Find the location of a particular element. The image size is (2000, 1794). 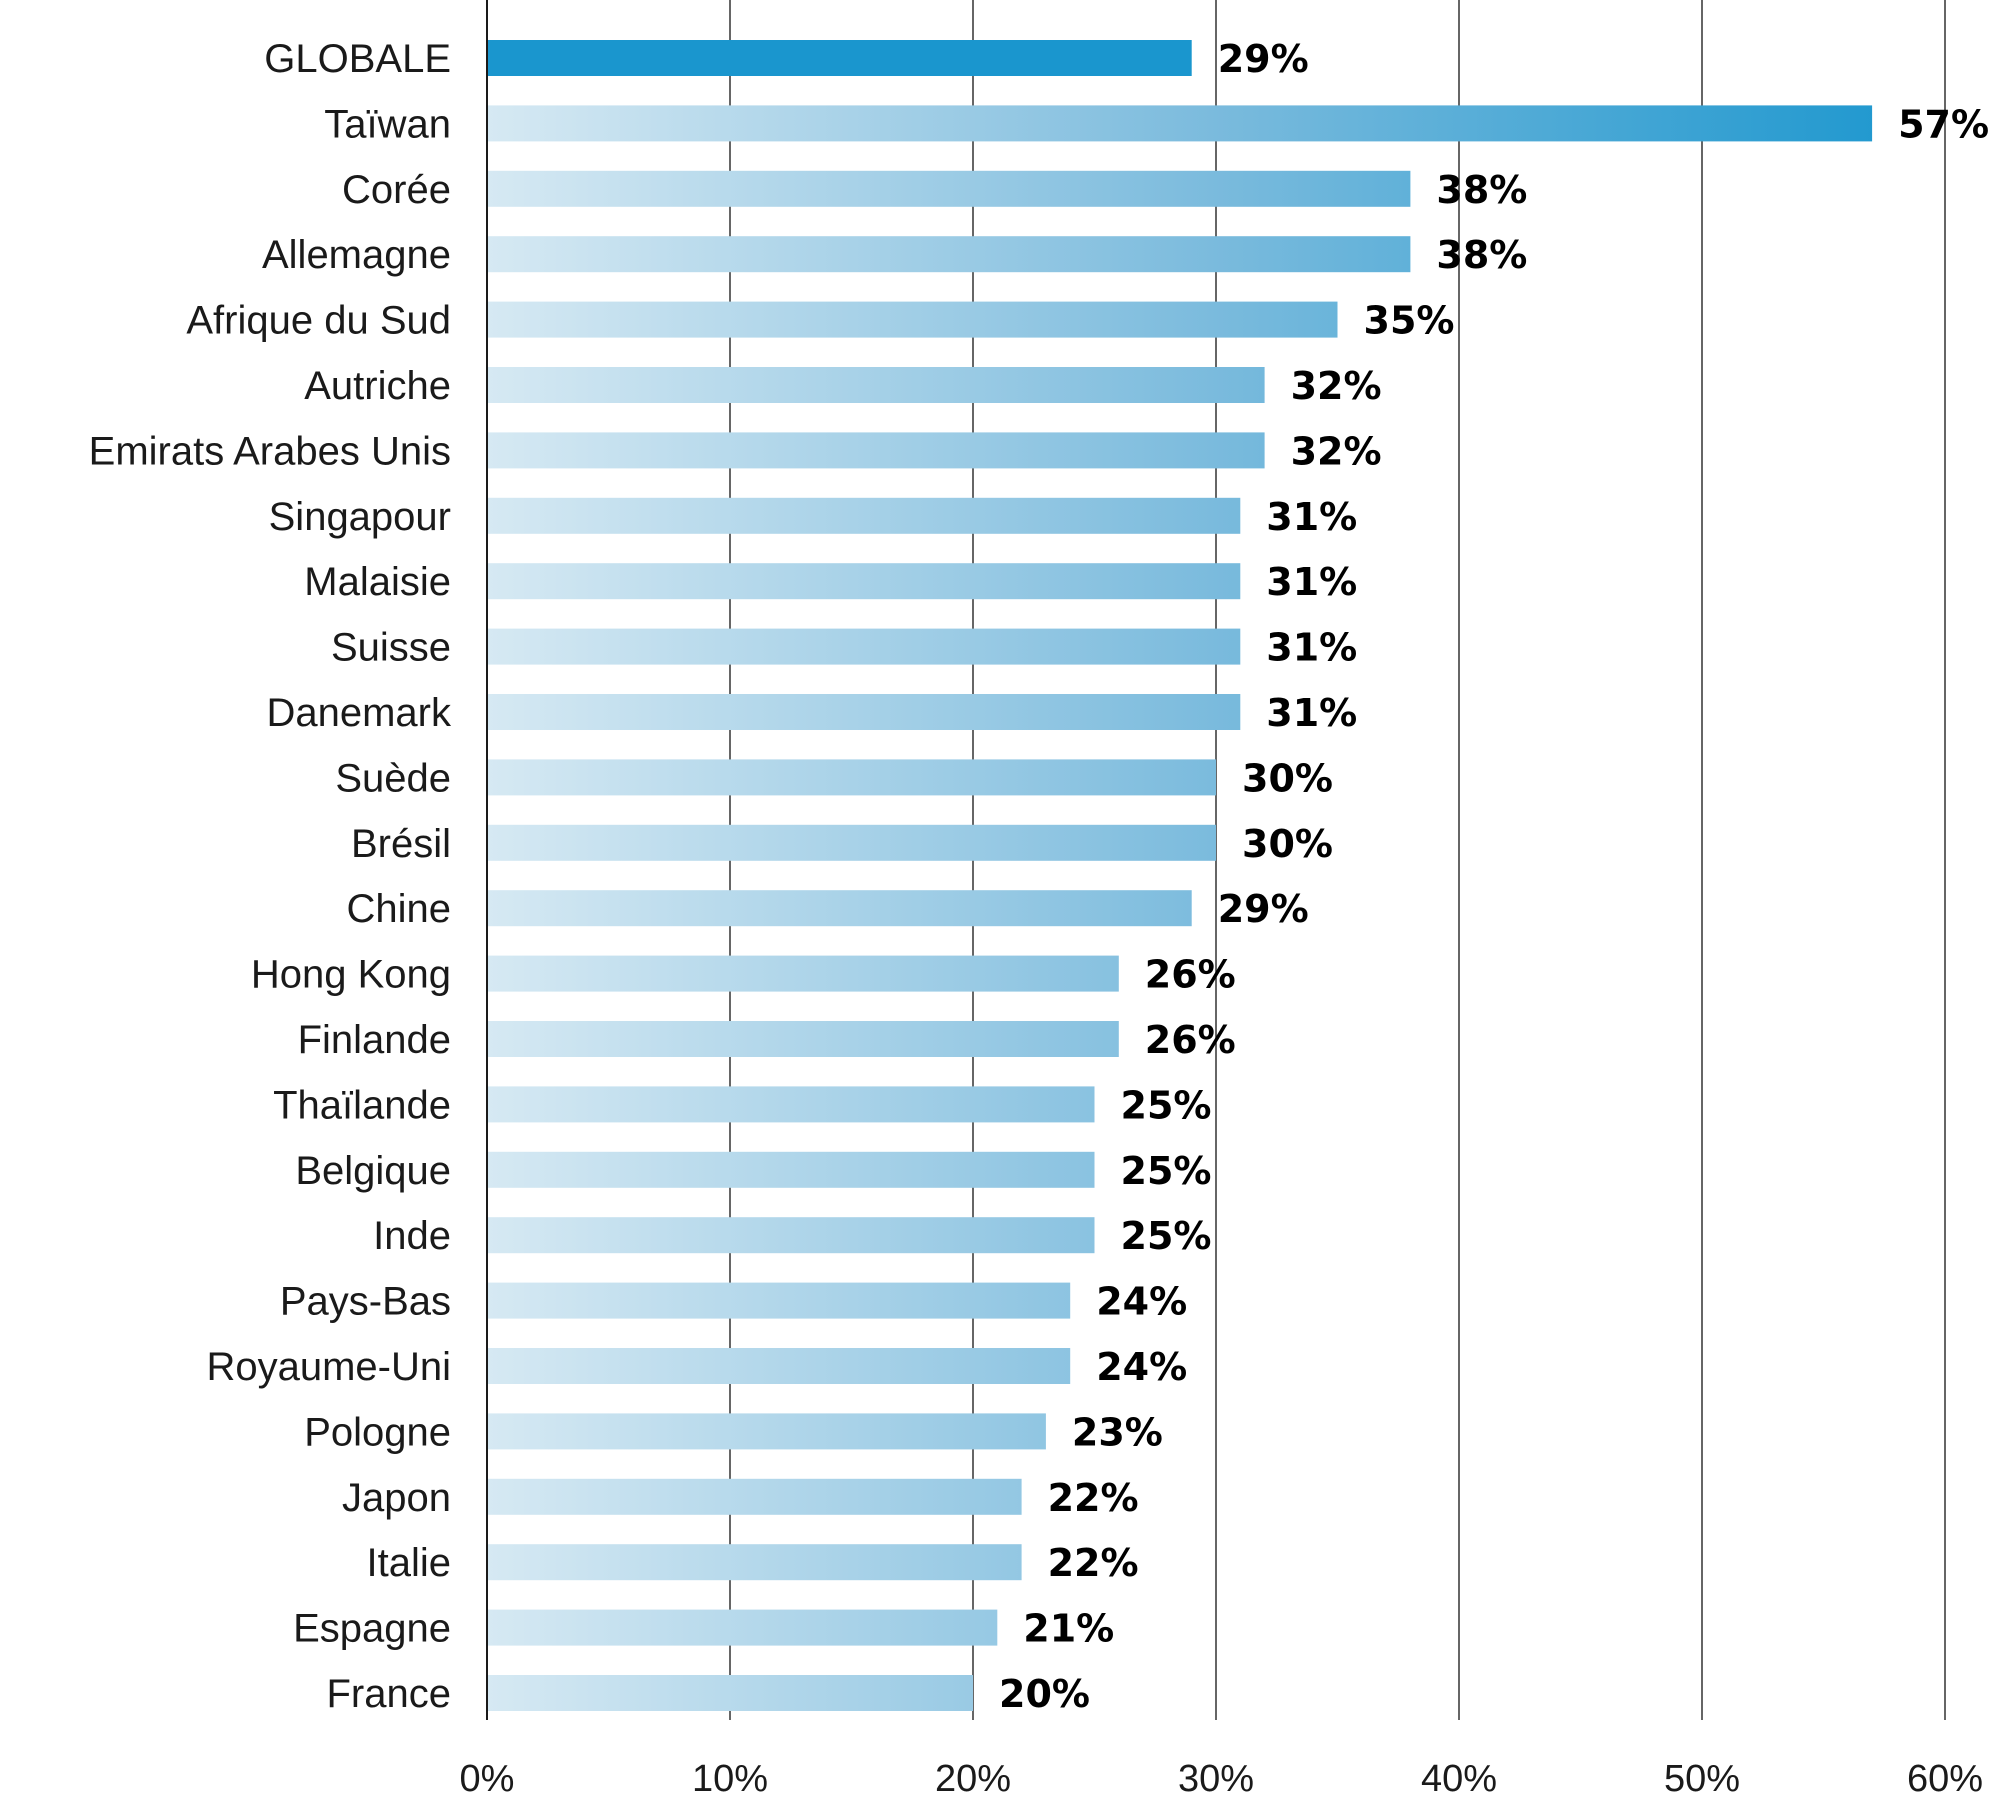

category-label: Japon is located at coordinates (396, 1498).